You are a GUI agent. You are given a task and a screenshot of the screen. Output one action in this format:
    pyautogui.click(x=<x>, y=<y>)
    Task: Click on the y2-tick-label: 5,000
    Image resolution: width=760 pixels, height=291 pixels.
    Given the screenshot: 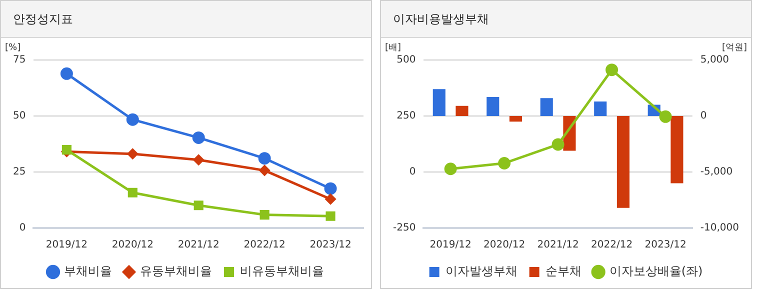 What is the action you would take?
    pyautogui.click(x=715, y=60)
    